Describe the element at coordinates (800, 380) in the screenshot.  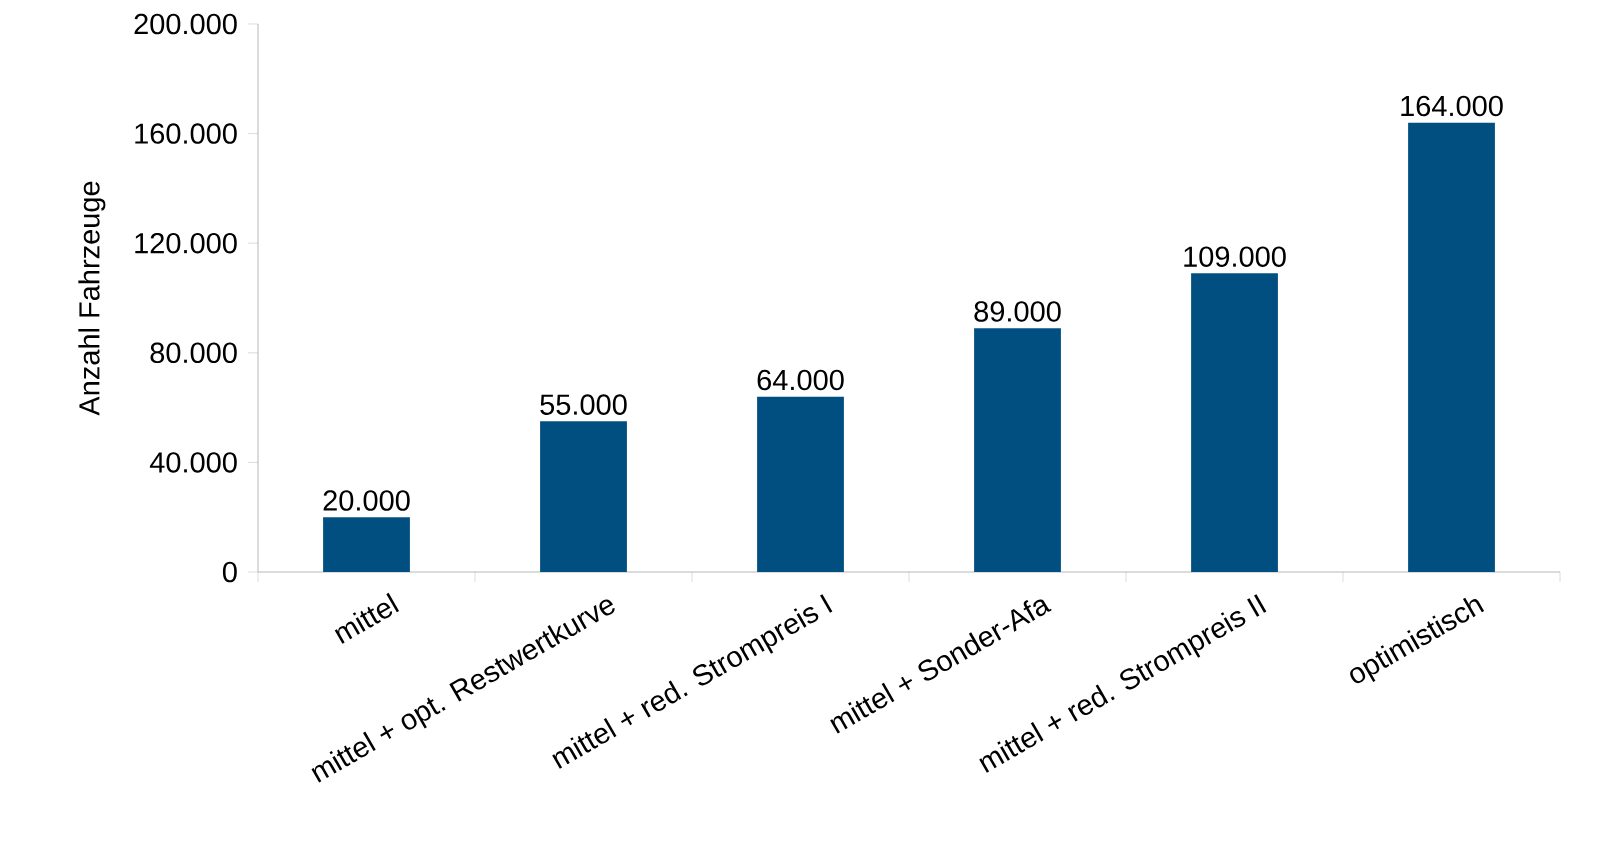
I see `data-label: 64.000` at that location.